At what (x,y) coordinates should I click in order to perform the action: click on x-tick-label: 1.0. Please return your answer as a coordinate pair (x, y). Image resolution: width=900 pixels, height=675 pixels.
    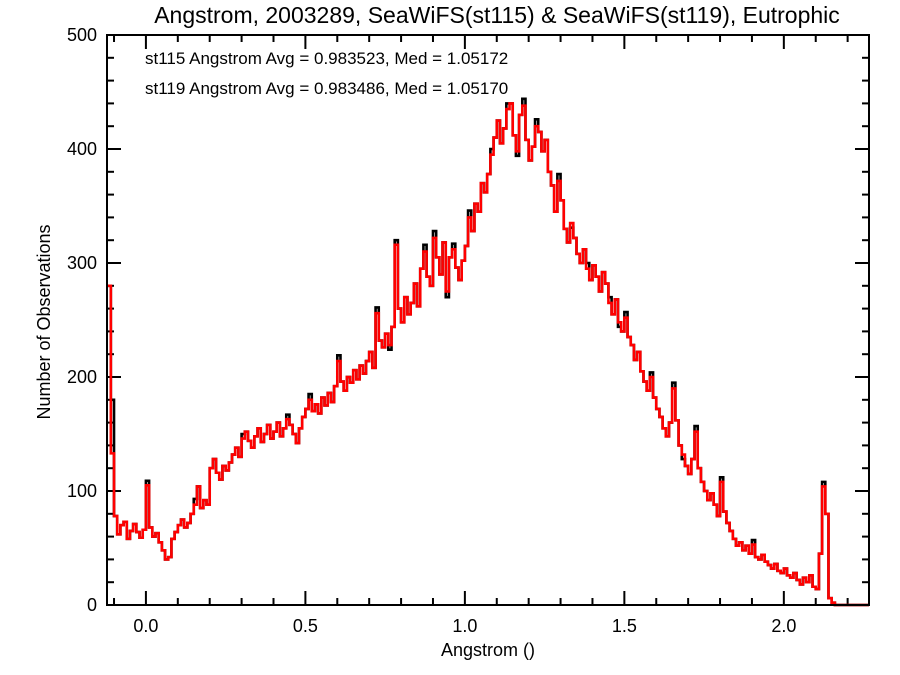
    Looking at the image, I should click on (464, 626).